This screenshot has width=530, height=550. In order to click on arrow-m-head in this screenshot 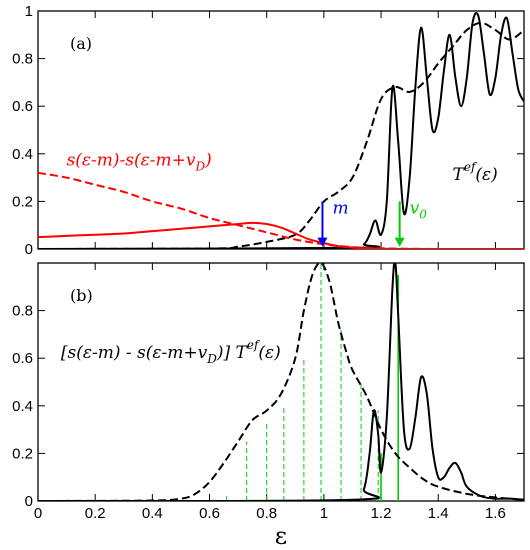, I will do `click(322, 242)`.